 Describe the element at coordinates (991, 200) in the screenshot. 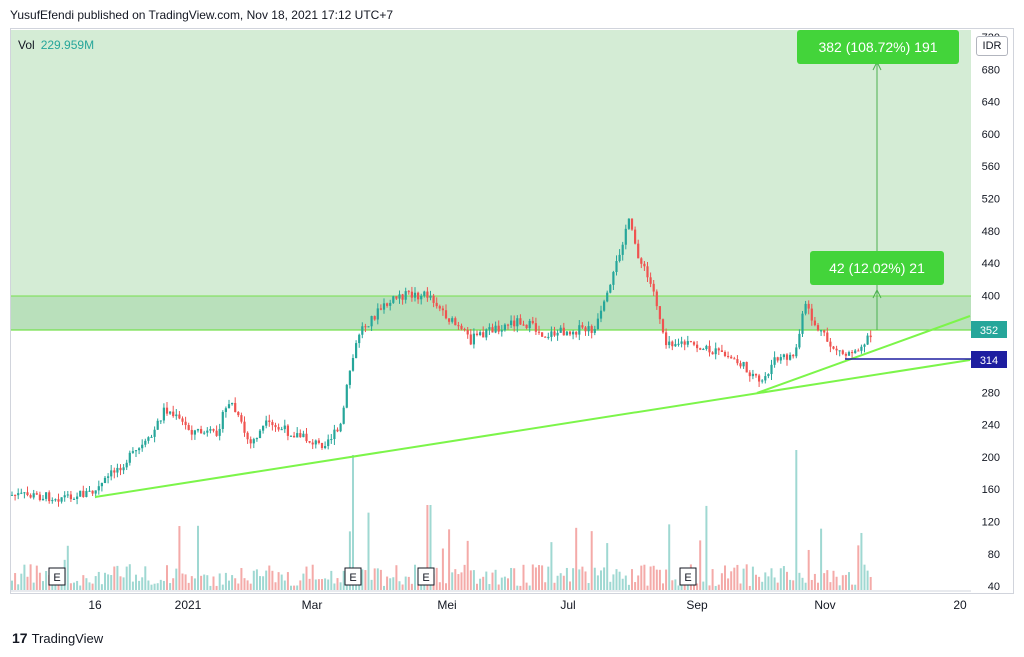

I see `price-axis-label: 520` at that location.